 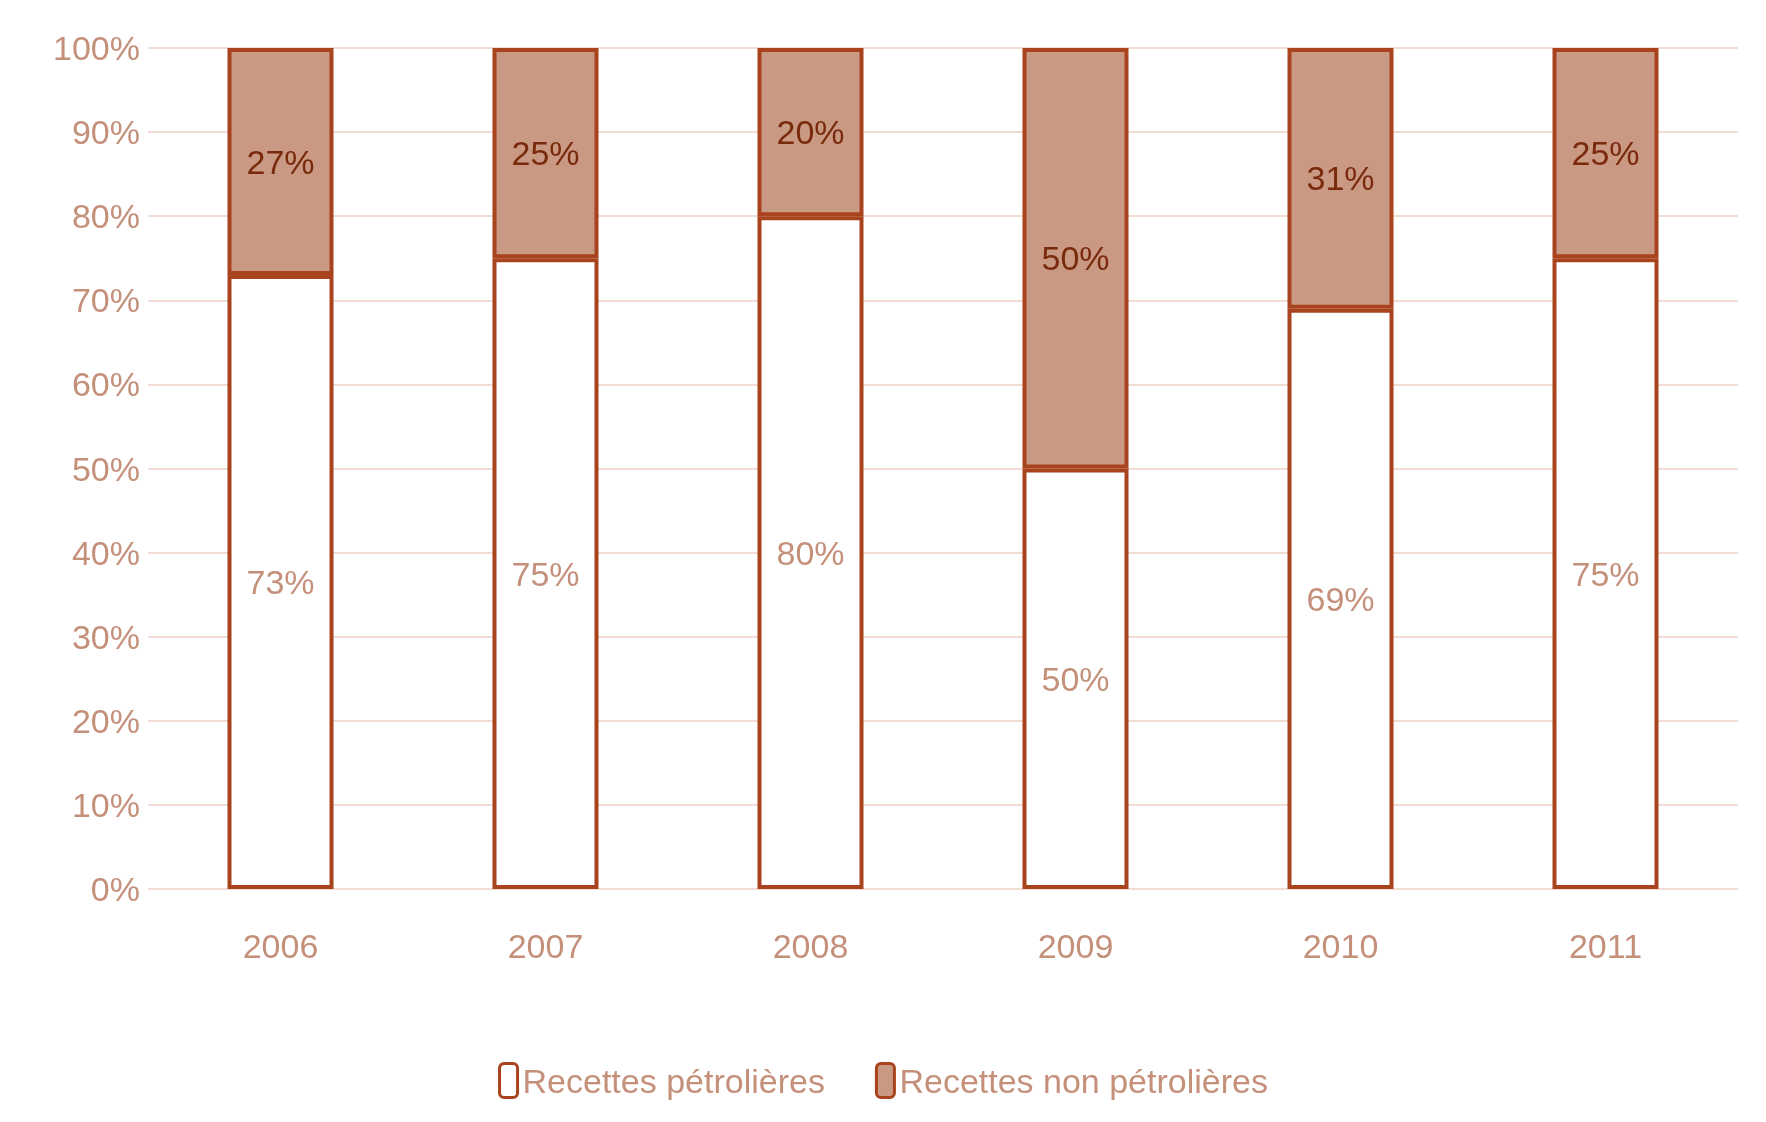 What do you see at coordinates (810, 132) in the screenshot?
I see `data-label: 20%` at bounding box center [810, 132].